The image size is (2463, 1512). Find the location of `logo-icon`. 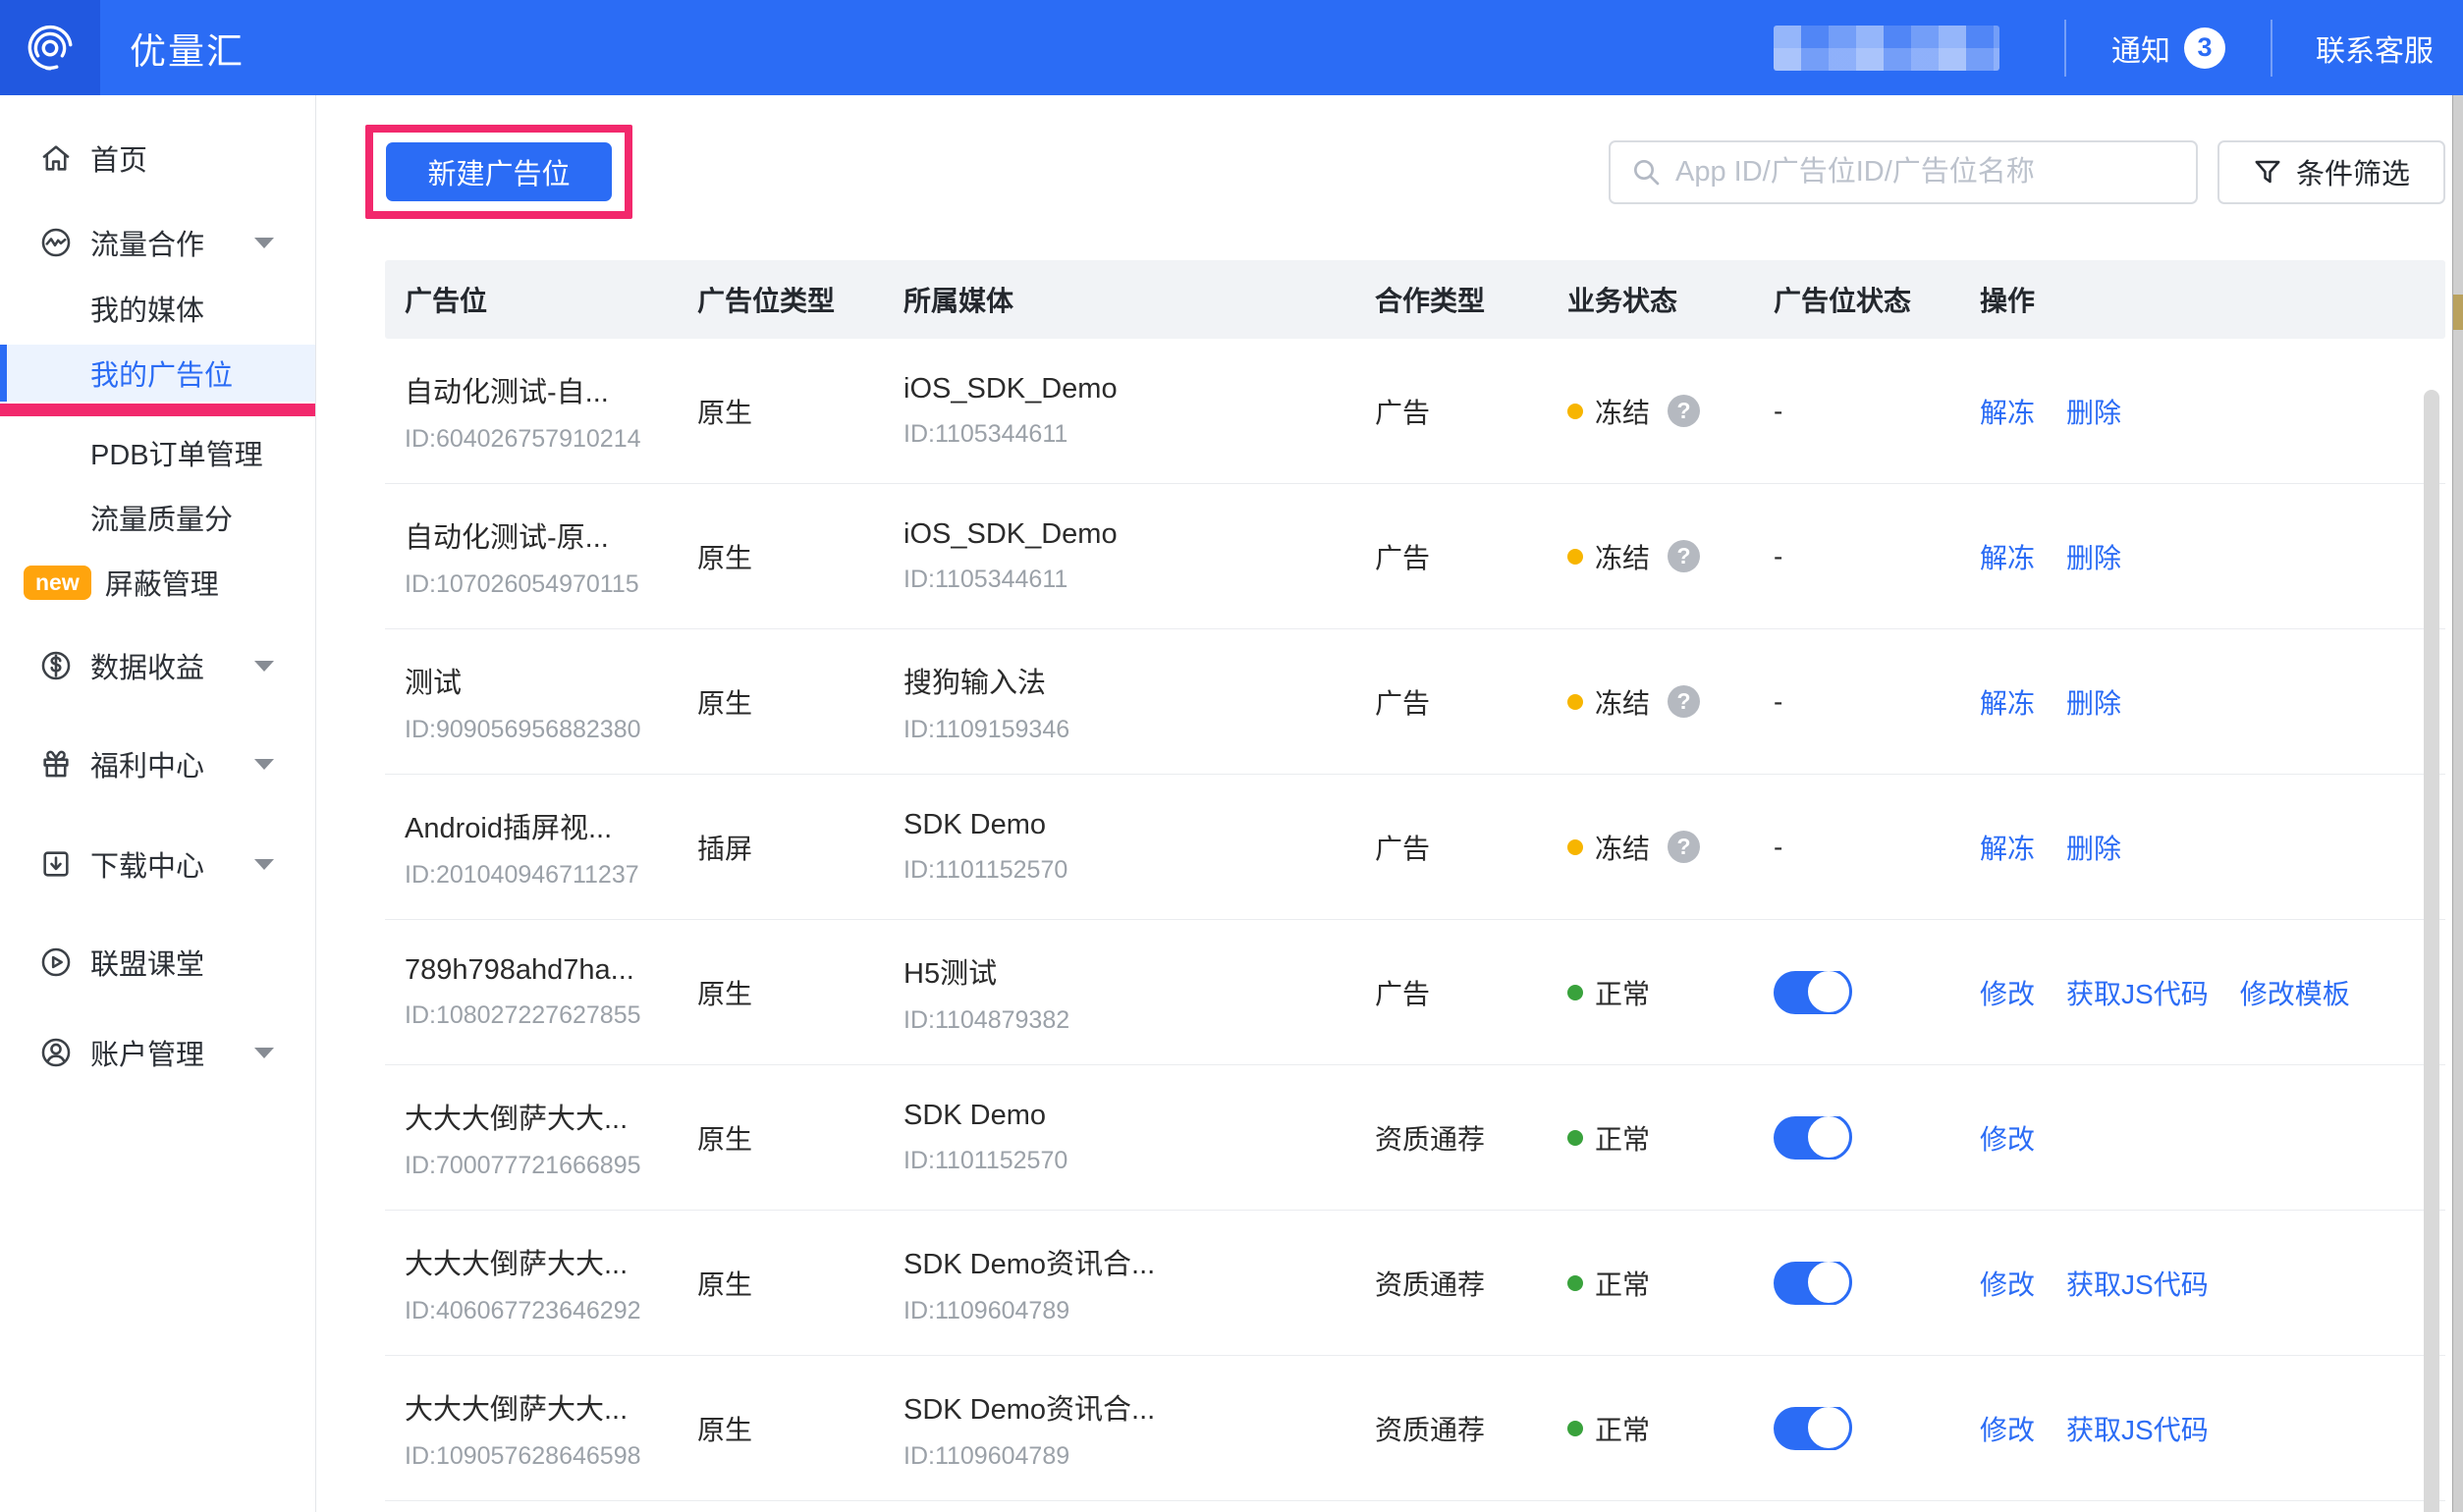

logo-icon is located at coordinates (50, 47).